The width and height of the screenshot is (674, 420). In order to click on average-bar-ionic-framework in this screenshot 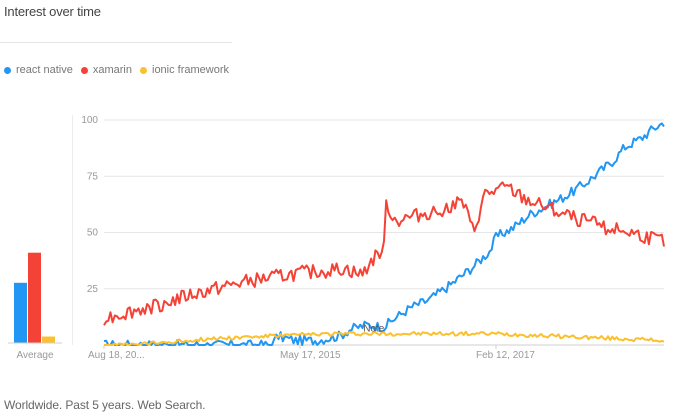, I will do `click(48, 339)`.